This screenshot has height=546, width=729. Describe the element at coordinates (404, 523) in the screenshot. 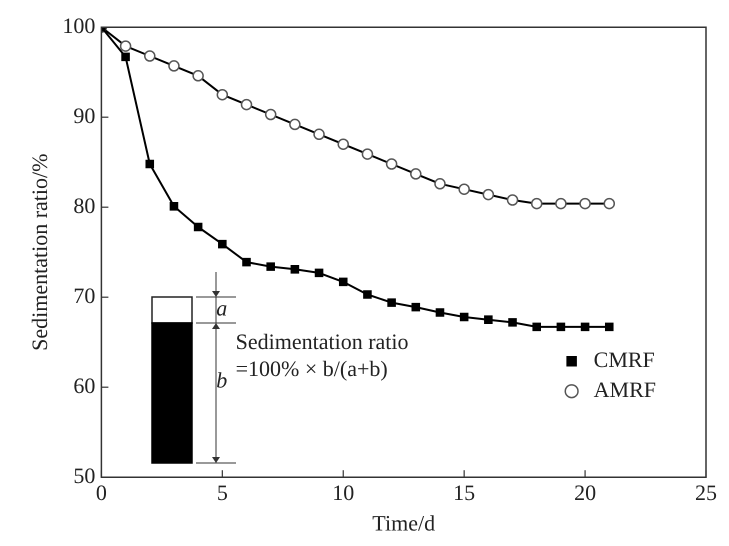

I see `x-axis-title: Time/d` at that location.